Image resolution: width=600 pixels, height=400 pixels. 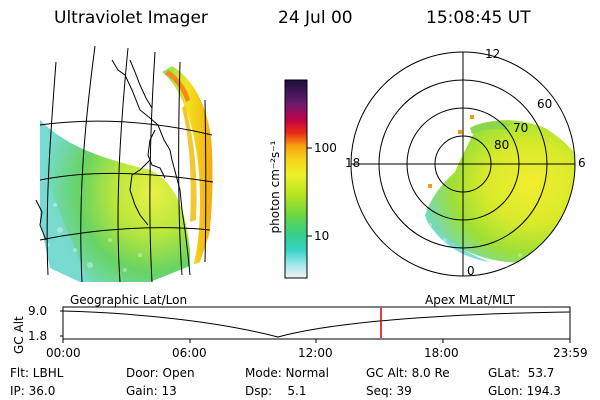 I want to click on colorbar-unit-wrap: photon cm⁻²s⁻¹, so click(x=274, y=188).